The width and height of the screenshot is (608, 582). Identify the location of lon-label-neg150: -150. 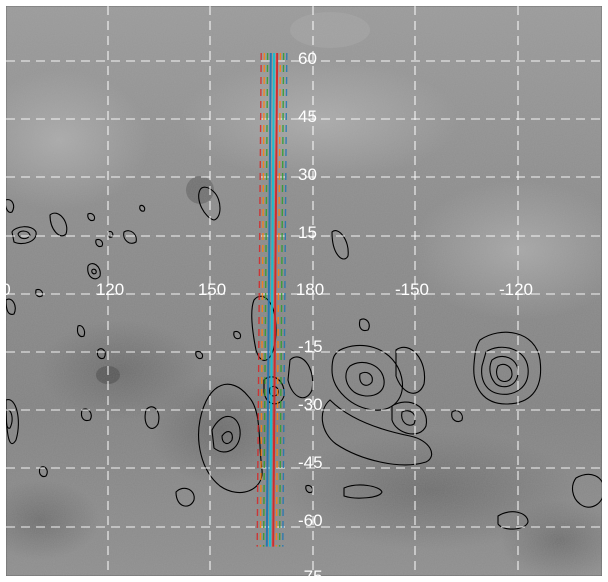
(412, 289).